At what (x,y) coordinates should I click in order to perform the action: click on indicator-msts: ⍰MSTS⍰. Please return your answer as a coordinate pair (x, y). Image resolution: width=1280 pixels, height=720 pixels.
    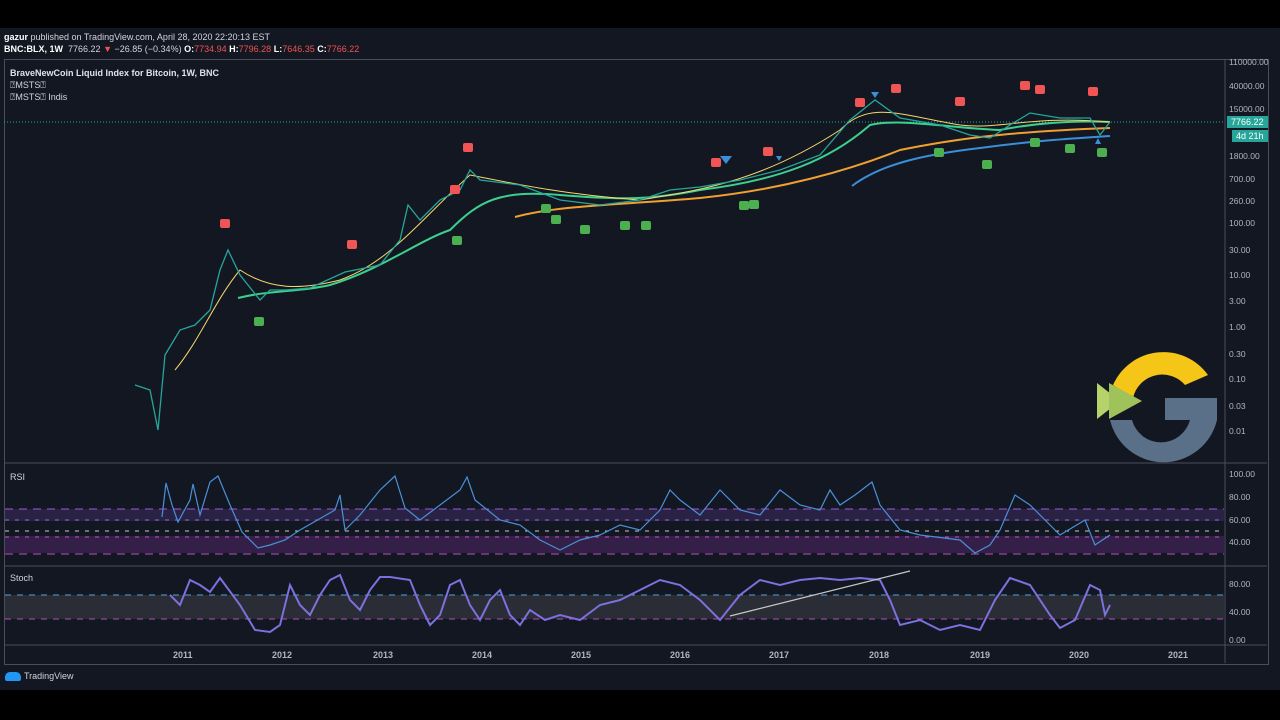
    Looking at the image, I should click on (28, 85).